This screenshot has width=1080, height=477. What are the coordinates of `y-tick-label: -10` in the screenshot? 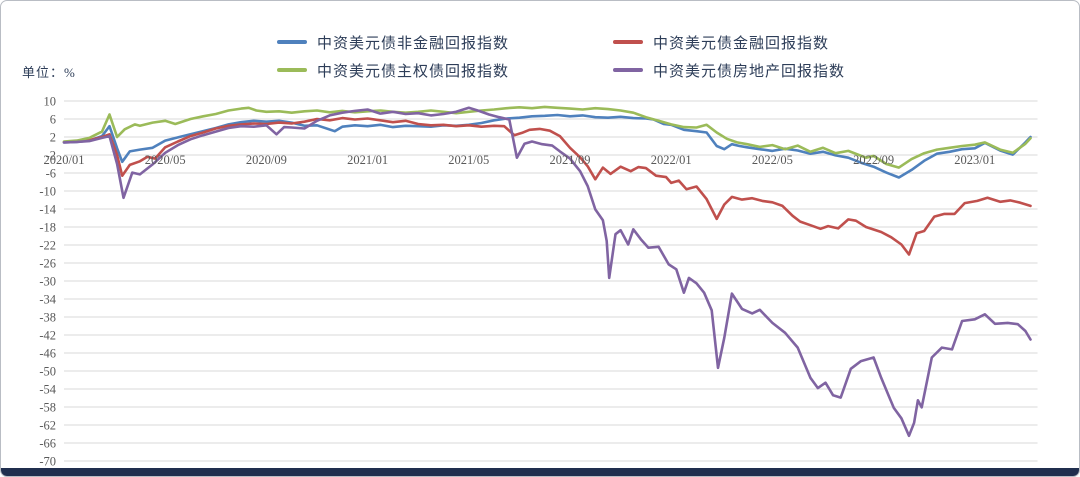 It's located at (47, 192).